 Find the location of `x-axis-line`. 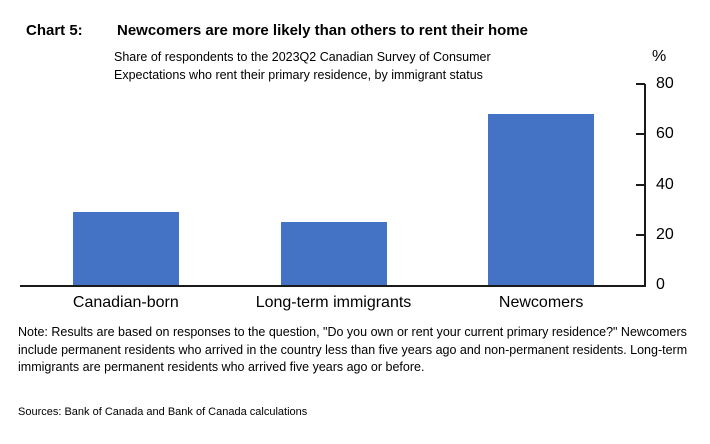

x-axis-line is located at coordinates (333, 286).